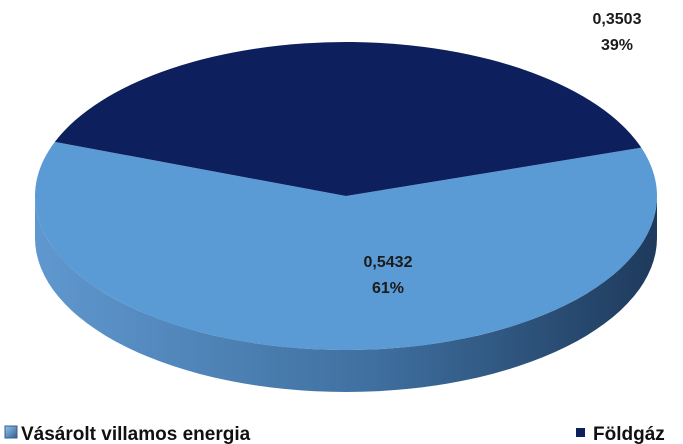 This screenshot has height=444, width=683. I want to click on legend-swatch-foldgaz, so click(580, 432).